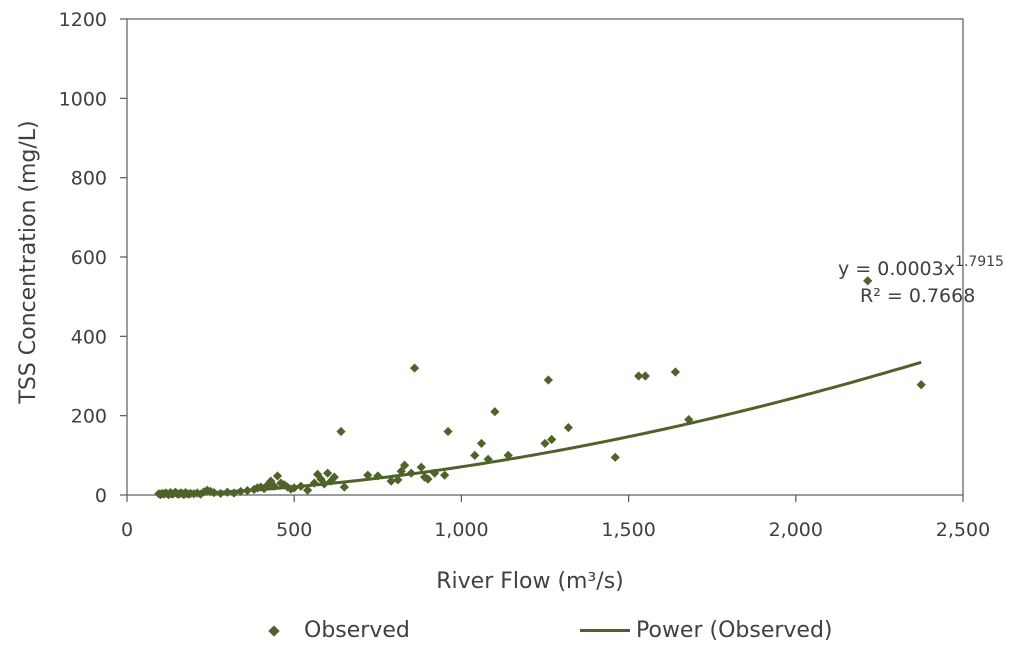  I want to click on x-tick-label: 2,000, so click(796, 530).